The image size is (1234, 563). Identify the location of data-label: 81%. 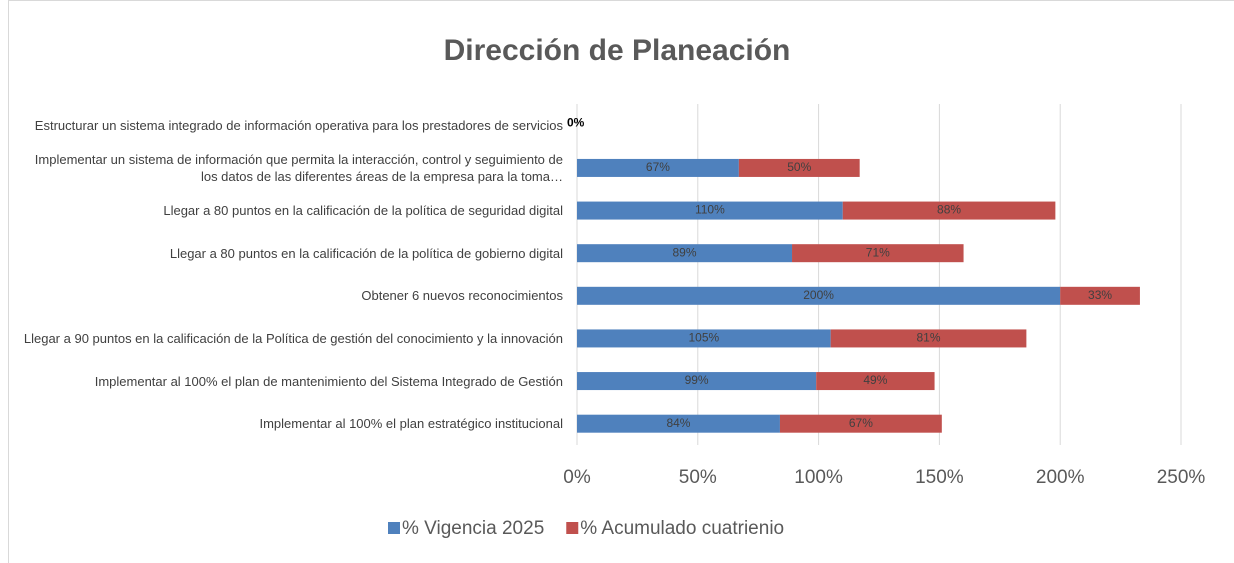
(929, 338).